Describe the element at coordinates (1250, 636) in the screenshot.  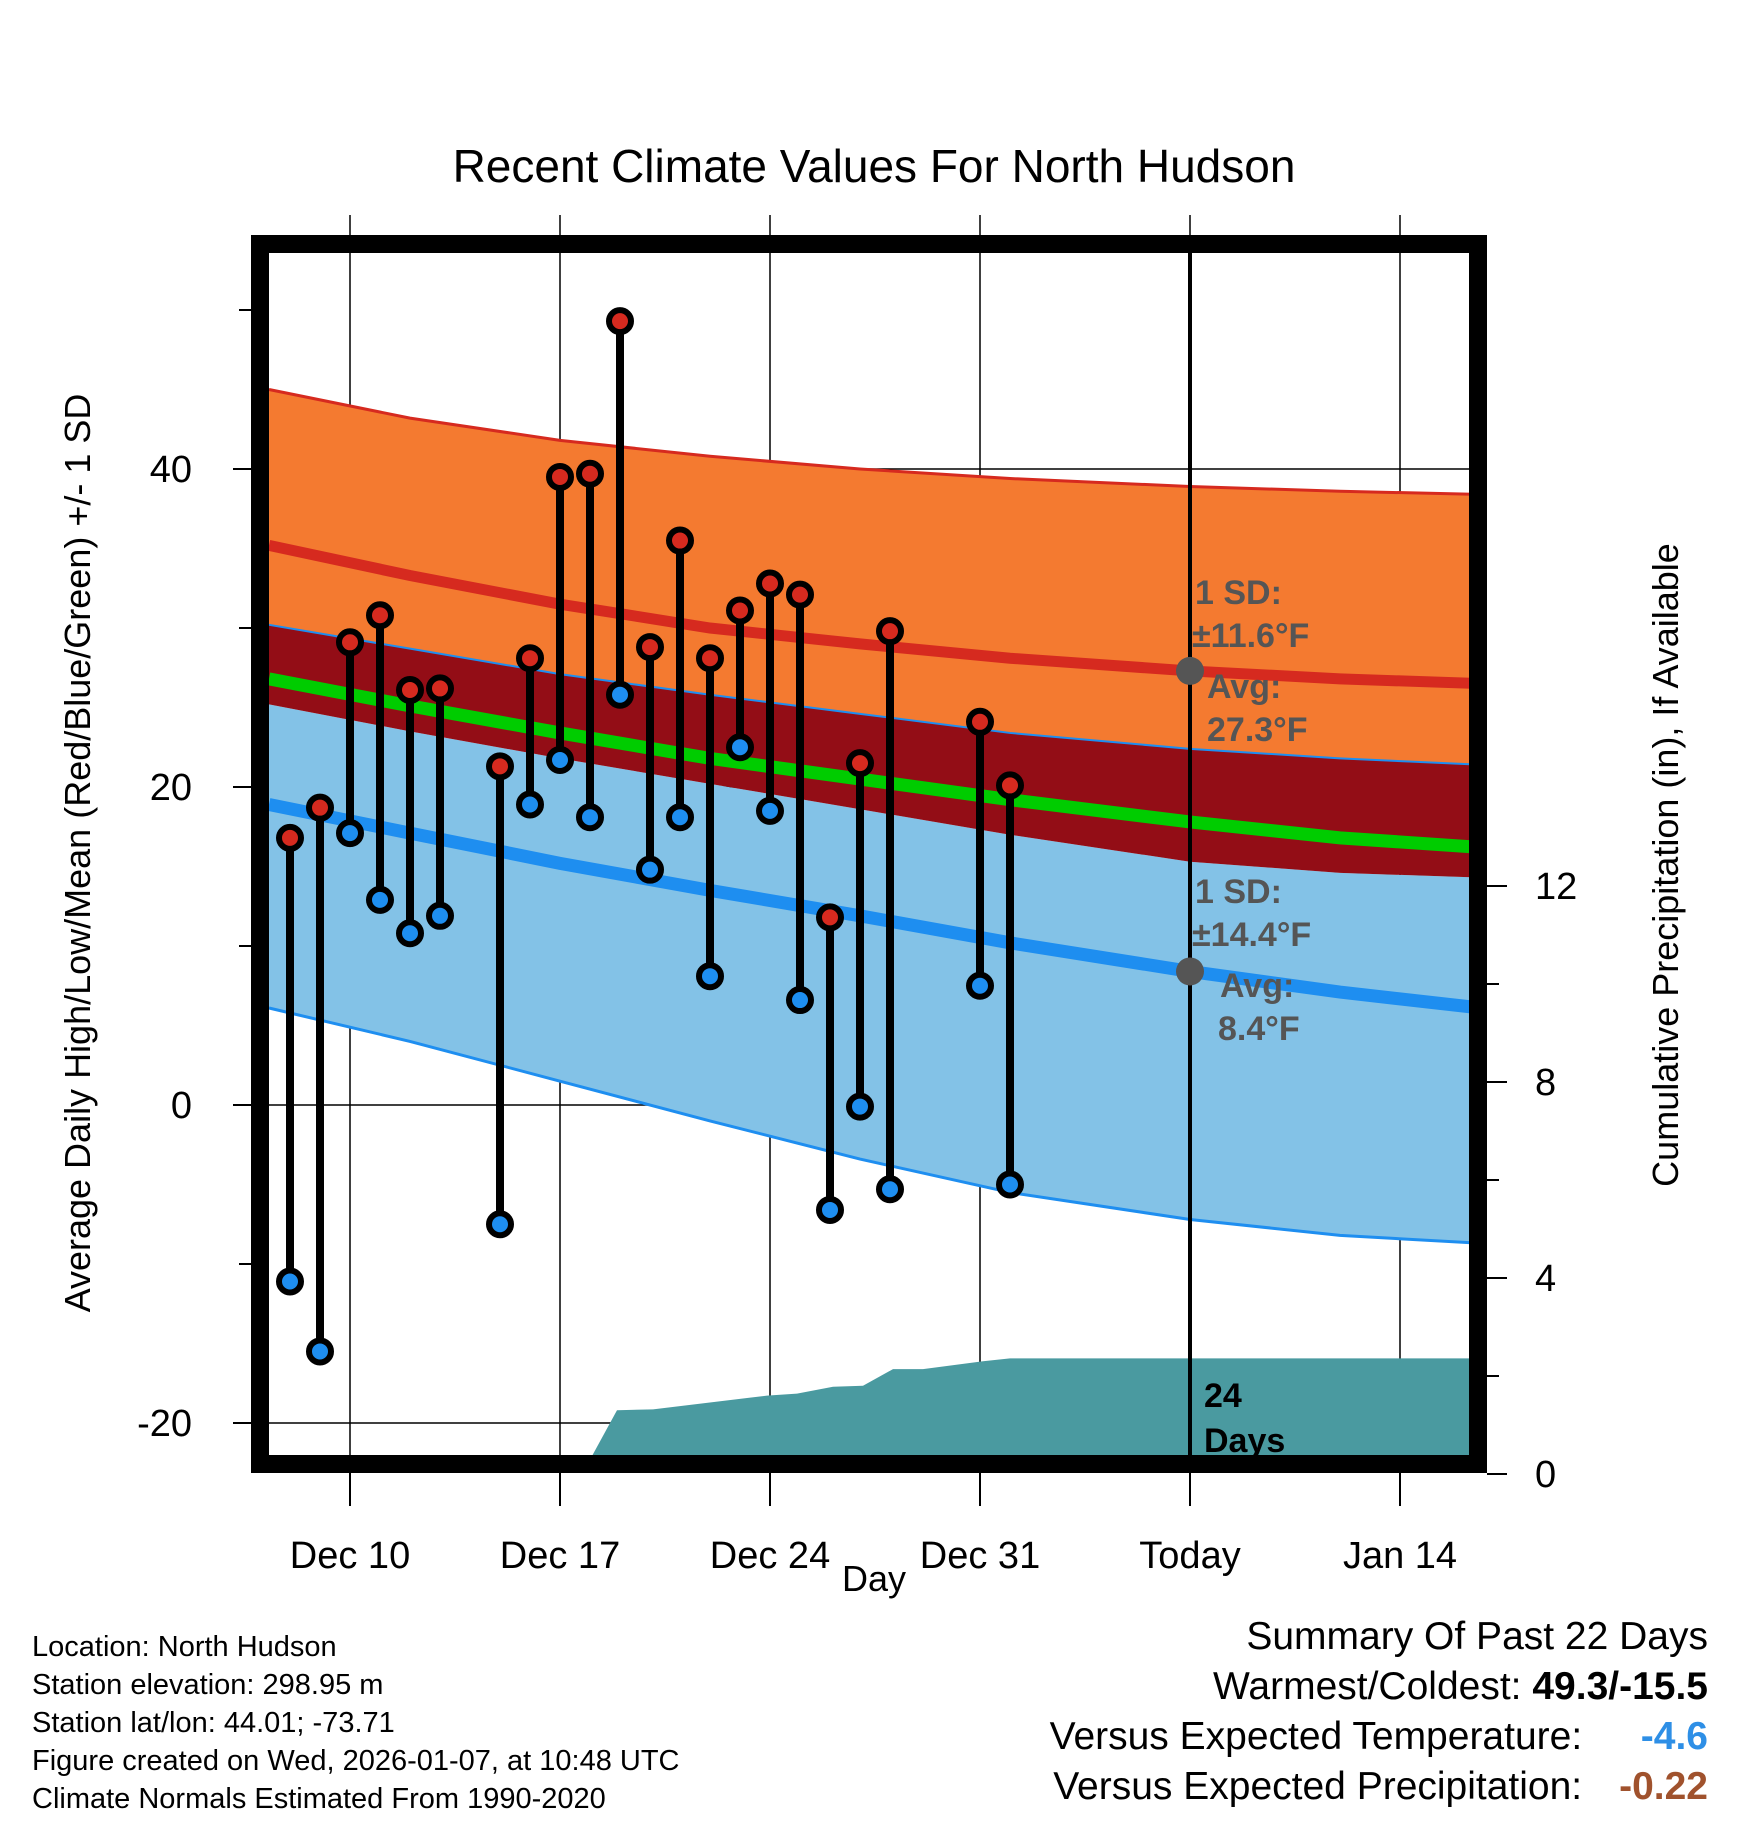
I see `high-sd-value: ±11.6°F` at that location.